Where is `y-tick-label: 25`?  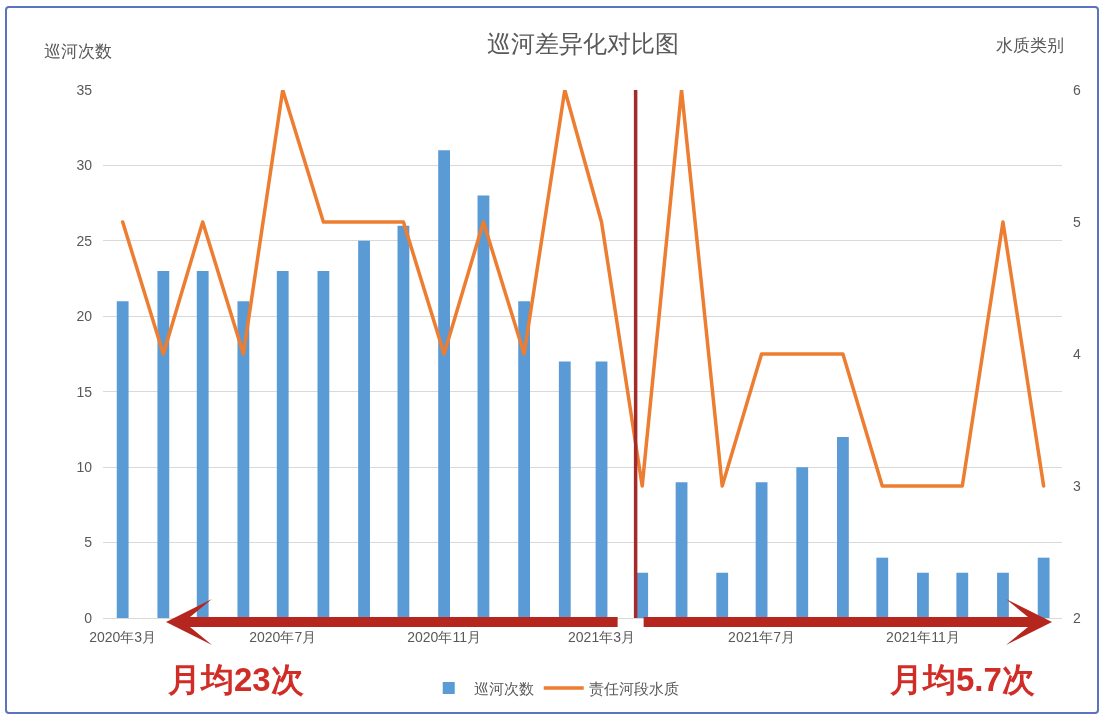 y-tick-label: 25 is located at coordinates (84, 240).